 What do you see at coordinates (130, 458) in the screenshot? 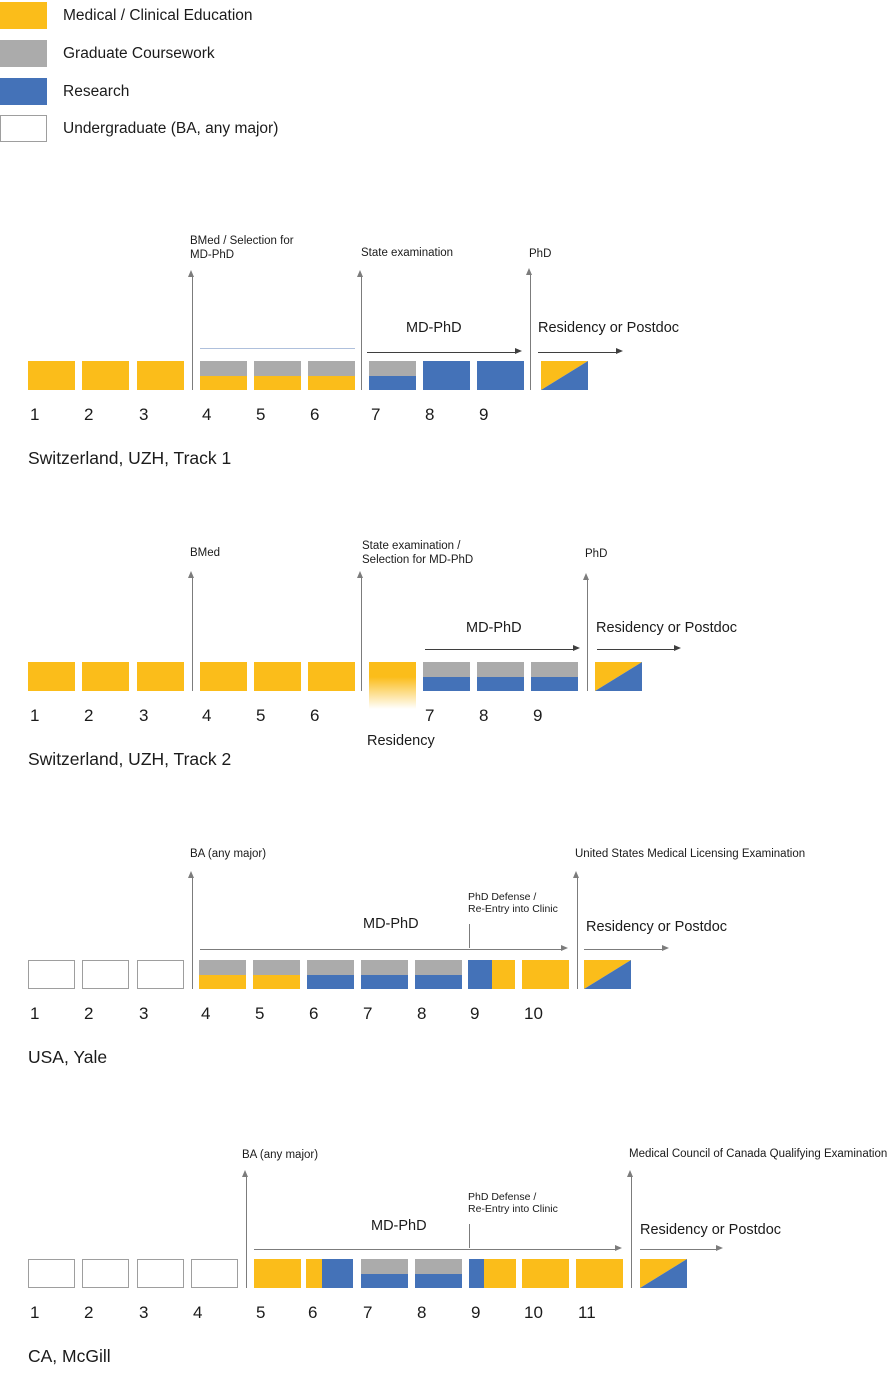
I see `diagram-title: Switzerland, UZH, Track 1` at bounding box center [130, 458].